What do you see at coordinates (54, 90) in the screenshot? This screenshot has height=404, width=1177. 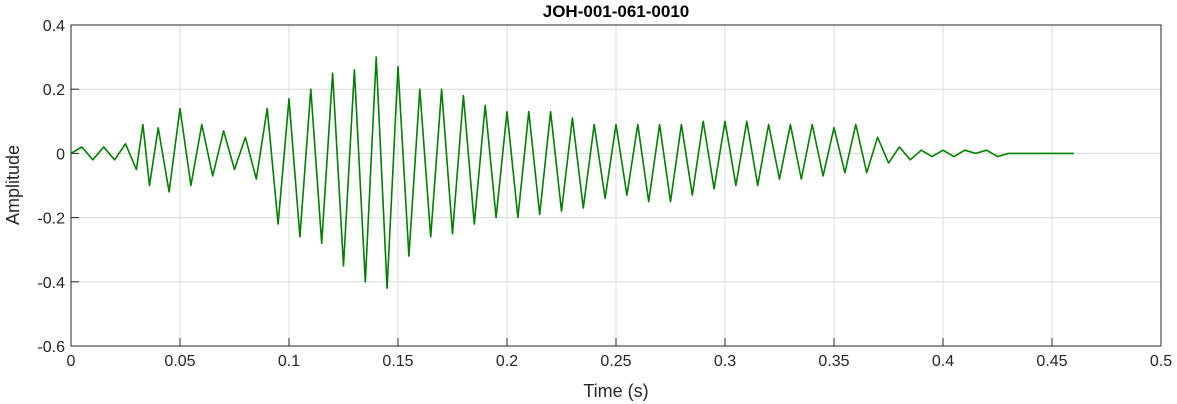 I see `y-tick-label: 0.2` at bounding box center [54, 90].